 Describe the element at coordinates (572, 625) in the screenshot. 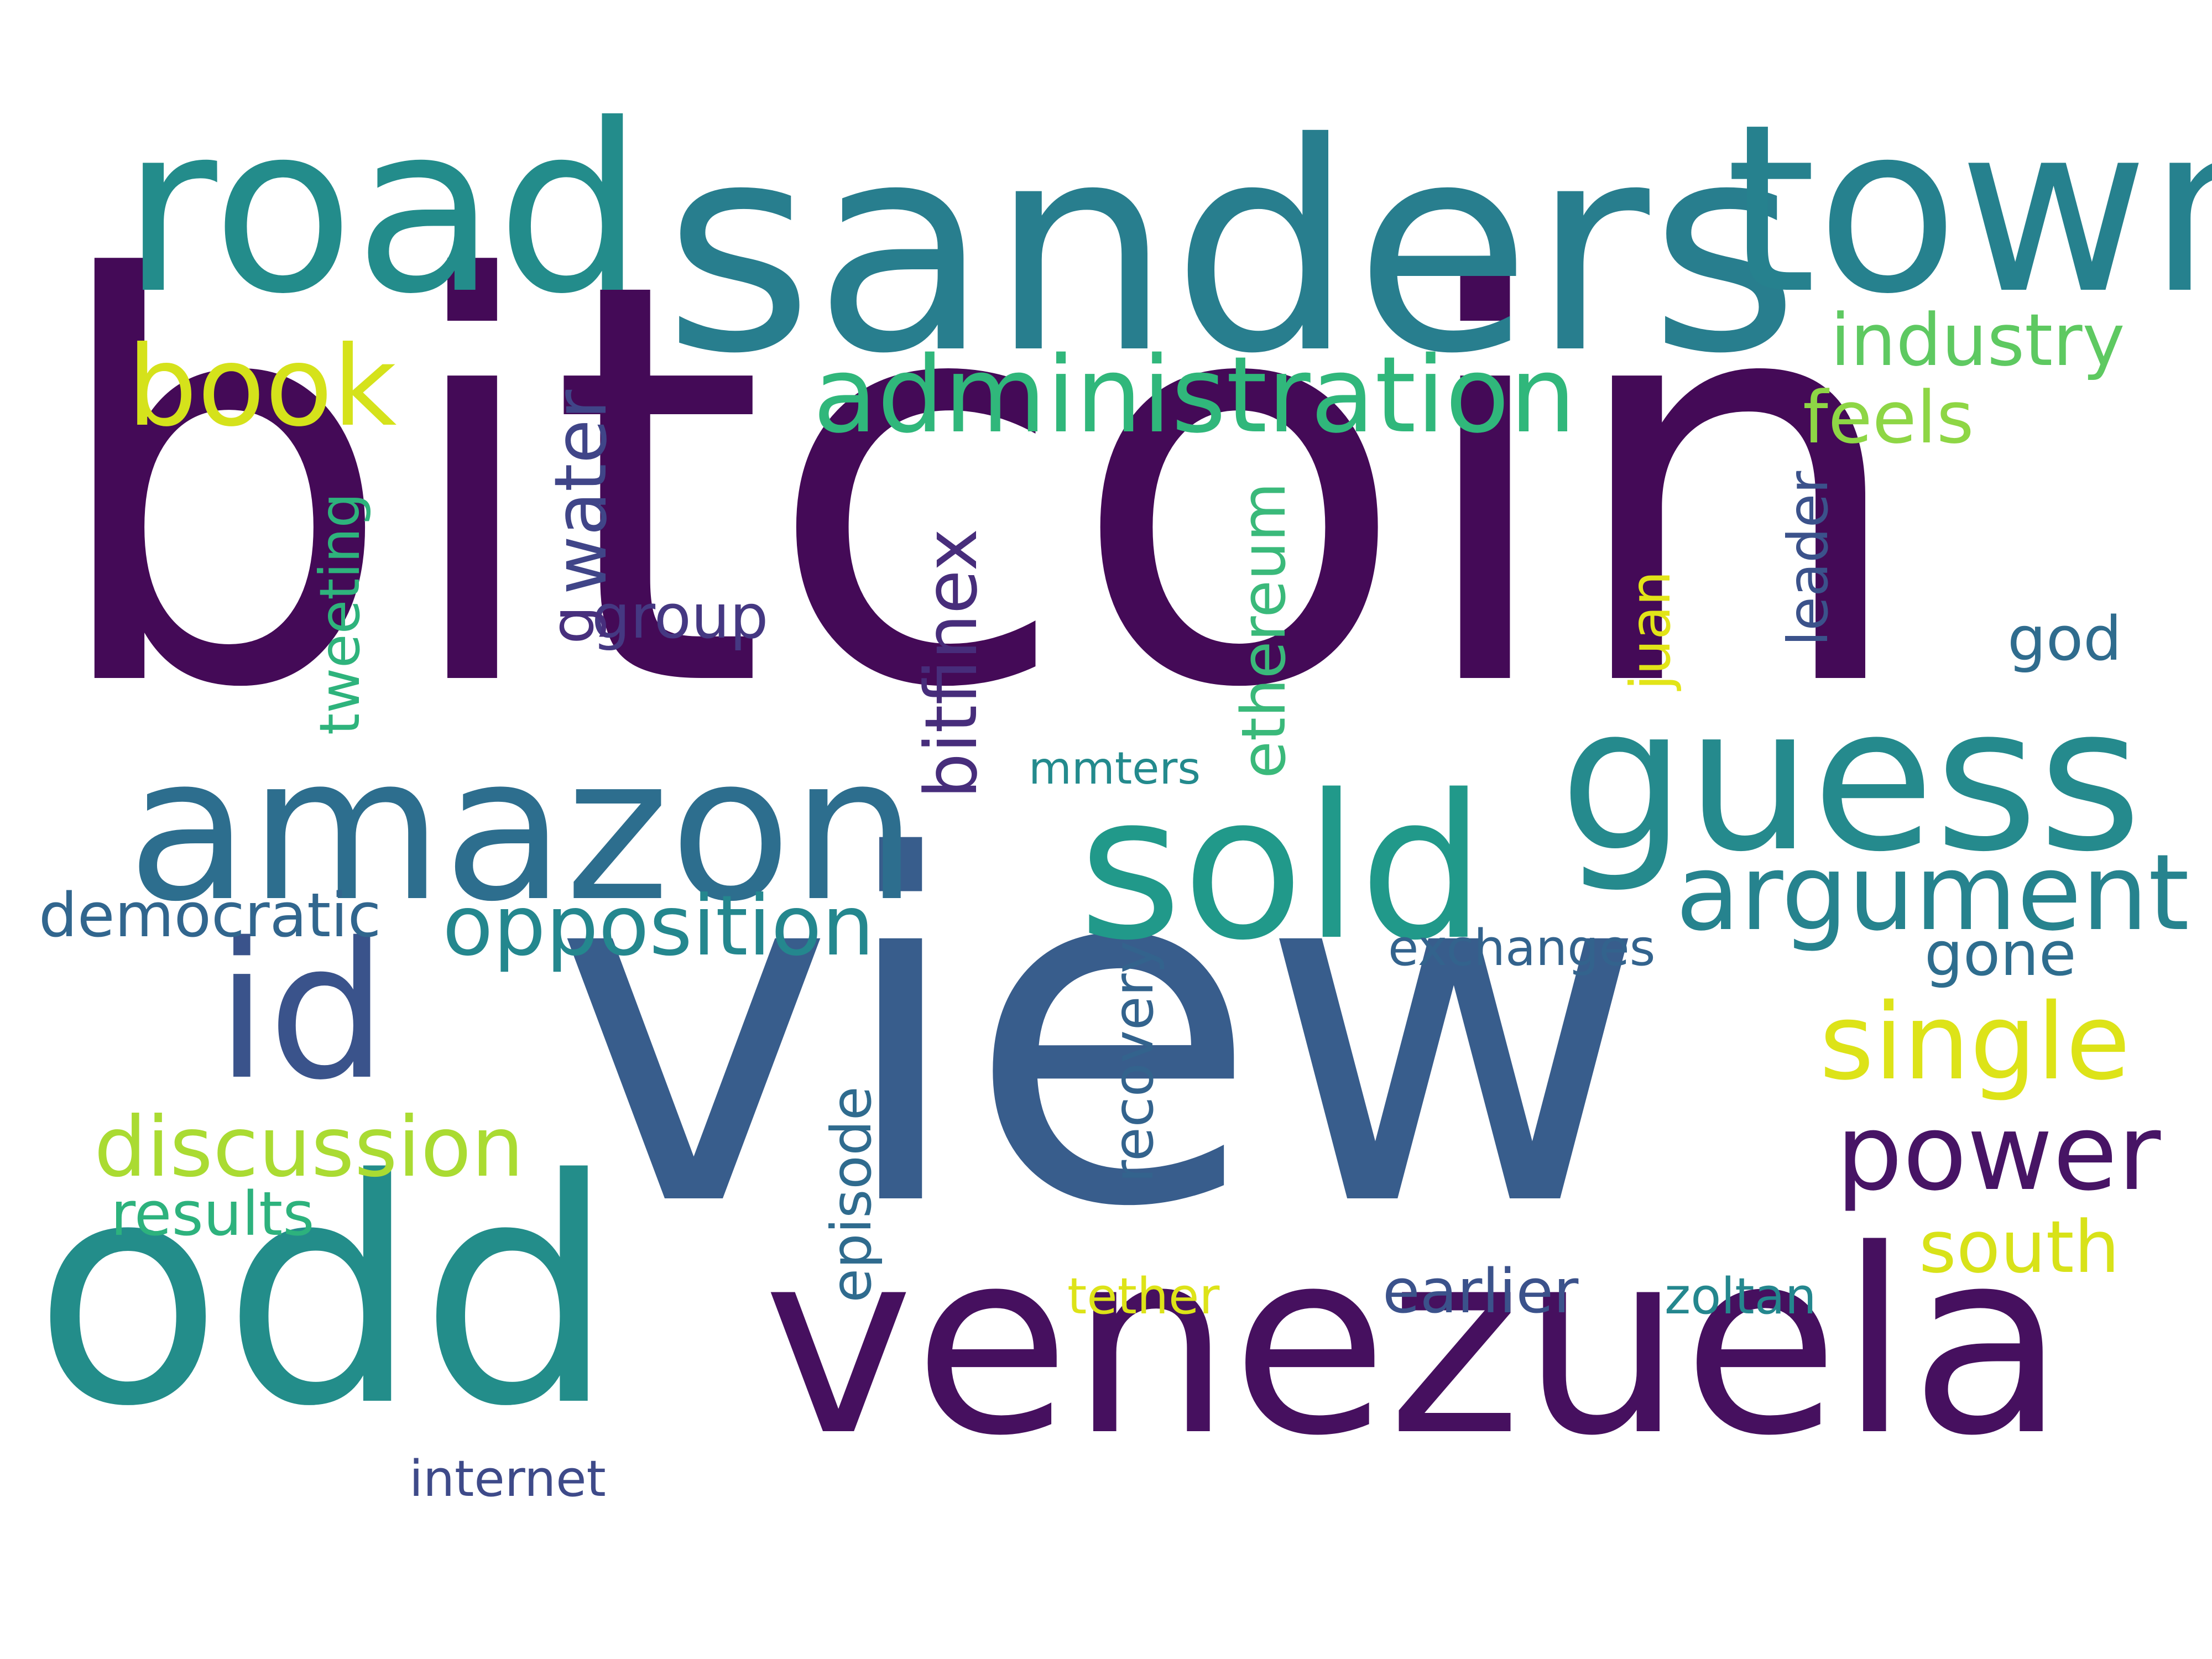

I see `word-g: g` at that location.